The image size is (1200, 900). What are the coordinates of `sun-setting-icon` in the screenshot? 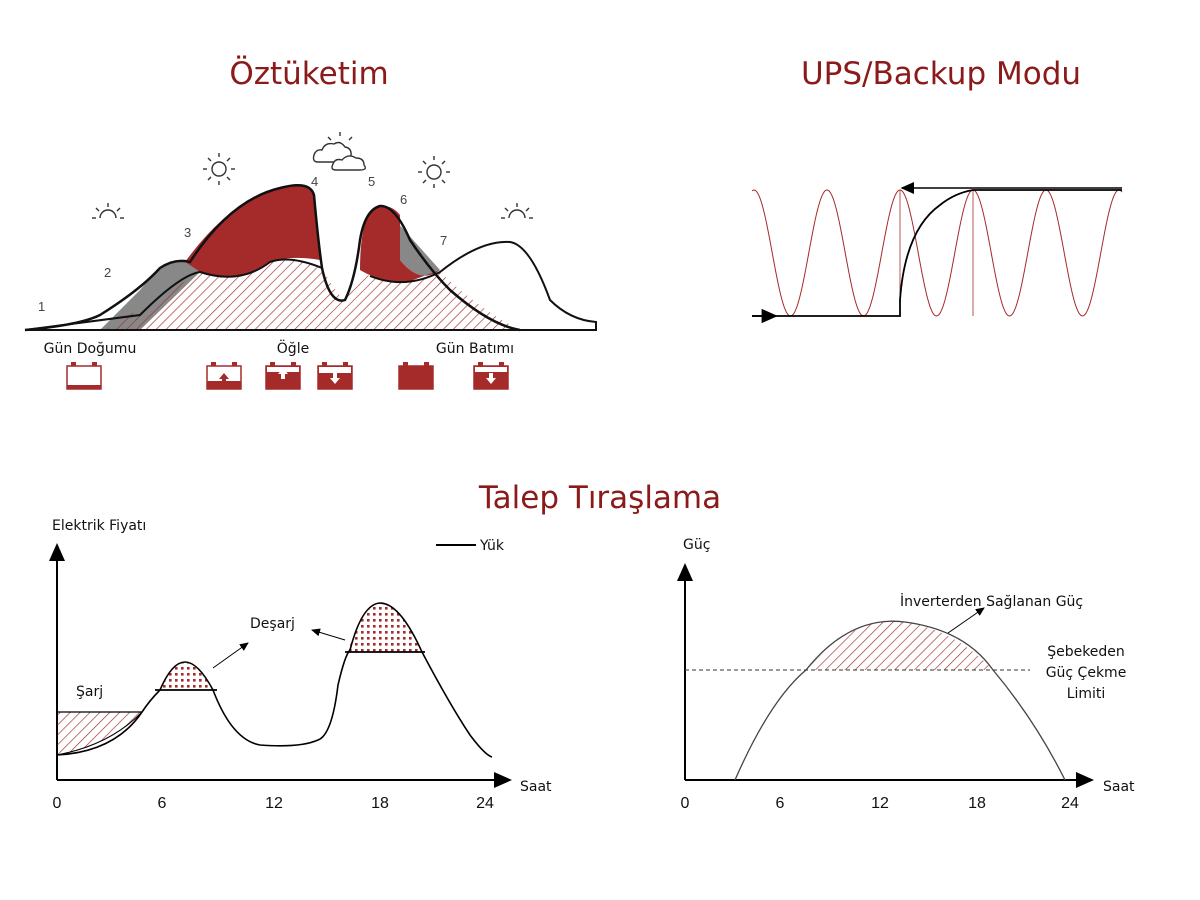 It's located at (517, 211).